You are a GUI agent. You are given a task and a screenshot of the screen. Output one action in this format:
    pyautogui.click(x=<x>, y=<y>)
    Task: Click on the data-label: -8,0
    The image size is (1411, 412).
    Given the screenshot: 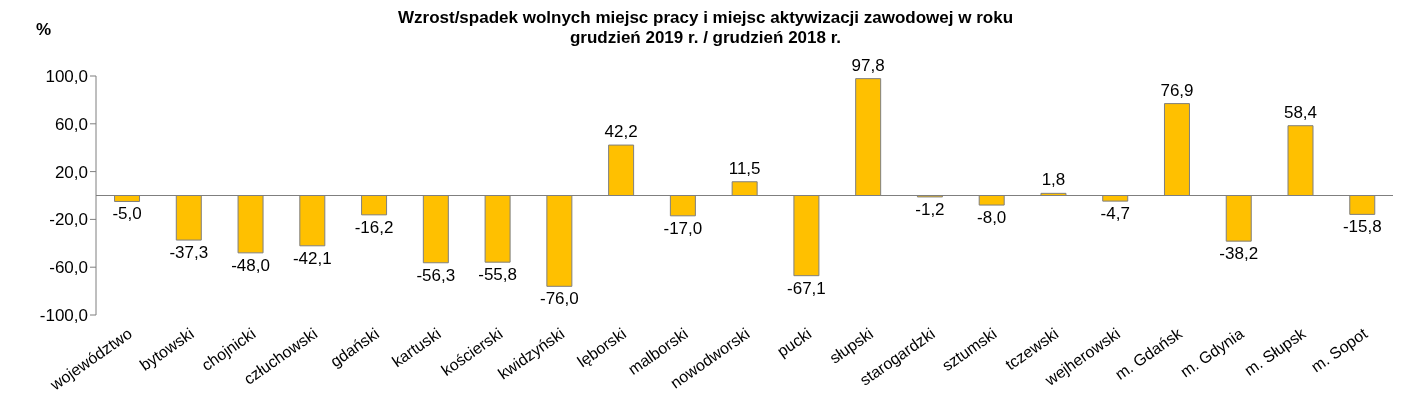 What is the action you would take?
    pyautogui.click(x=992, y=218)
    